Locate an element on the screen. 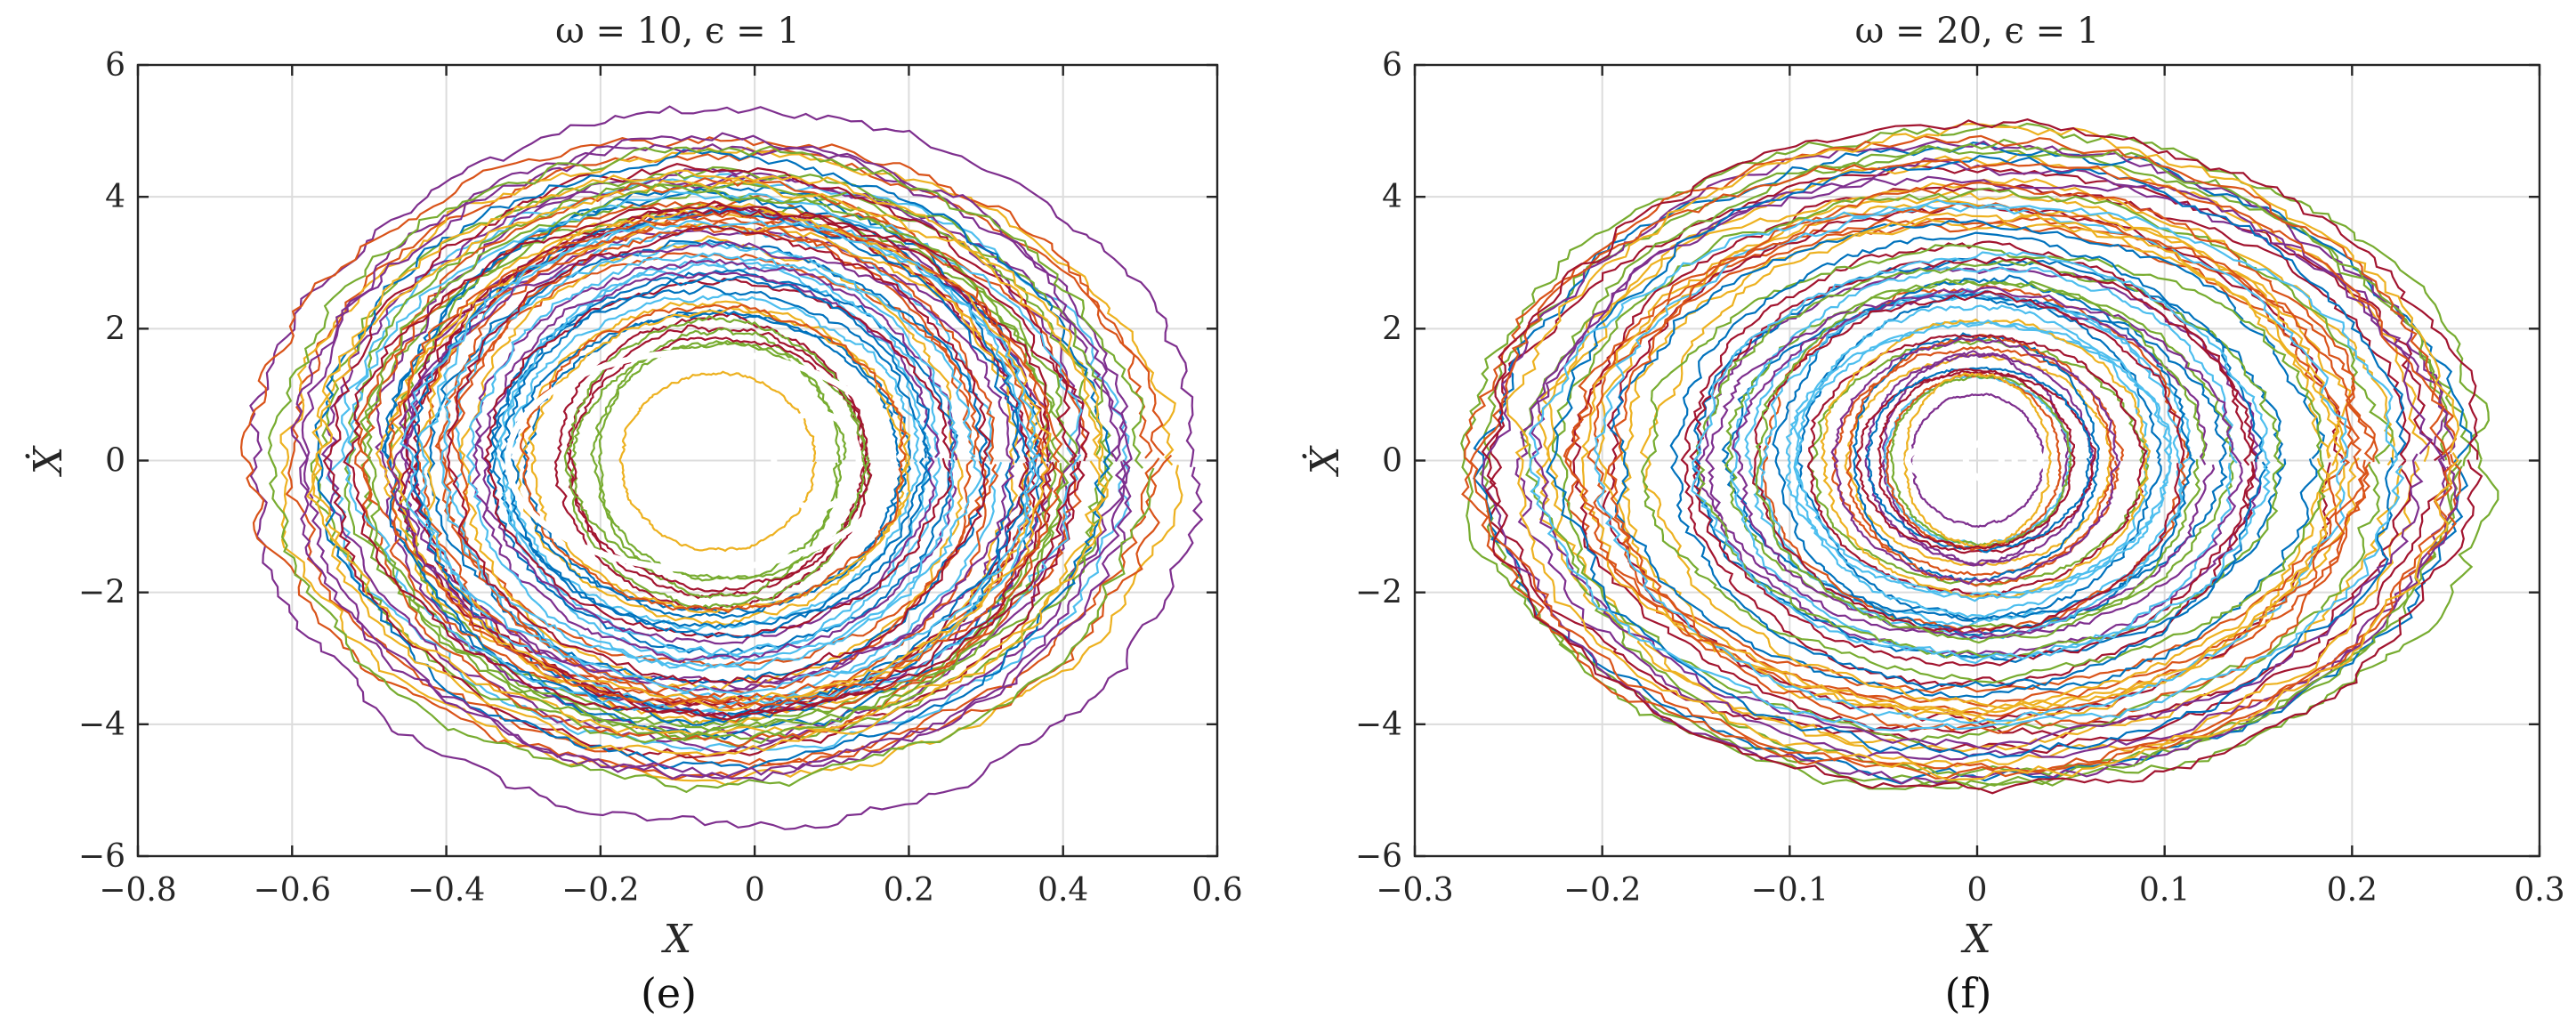 This screenshot has width=2576, height=1035. y-tick-label-3: 0 is located at coordinates (115, 461).